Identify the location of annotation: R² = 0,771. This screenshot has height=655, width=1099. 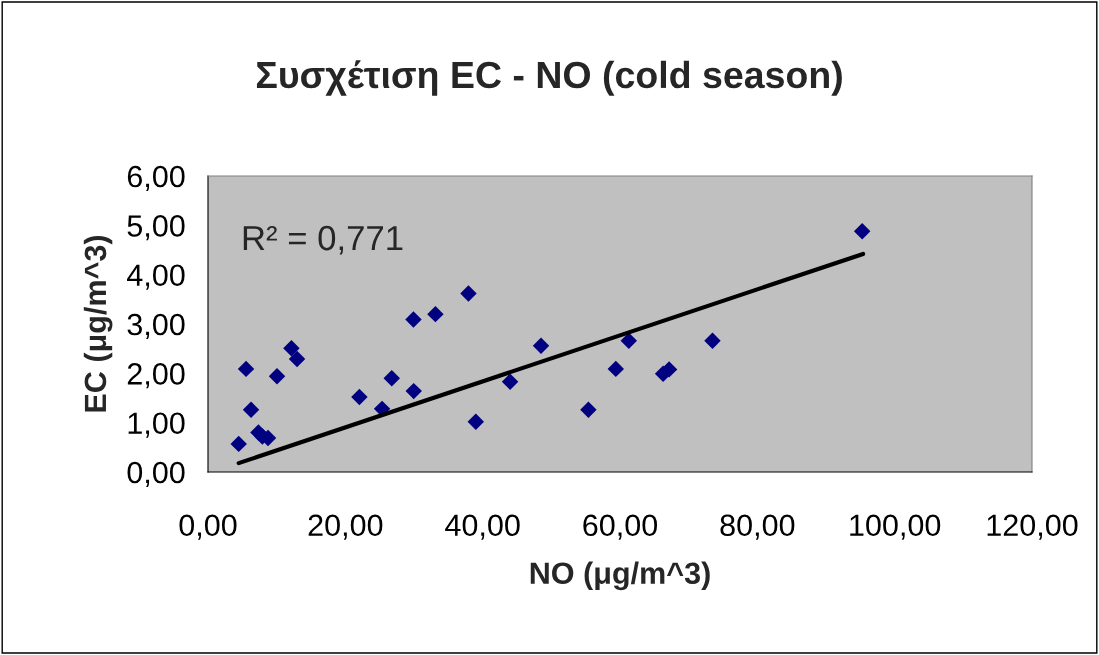
(323, 240).